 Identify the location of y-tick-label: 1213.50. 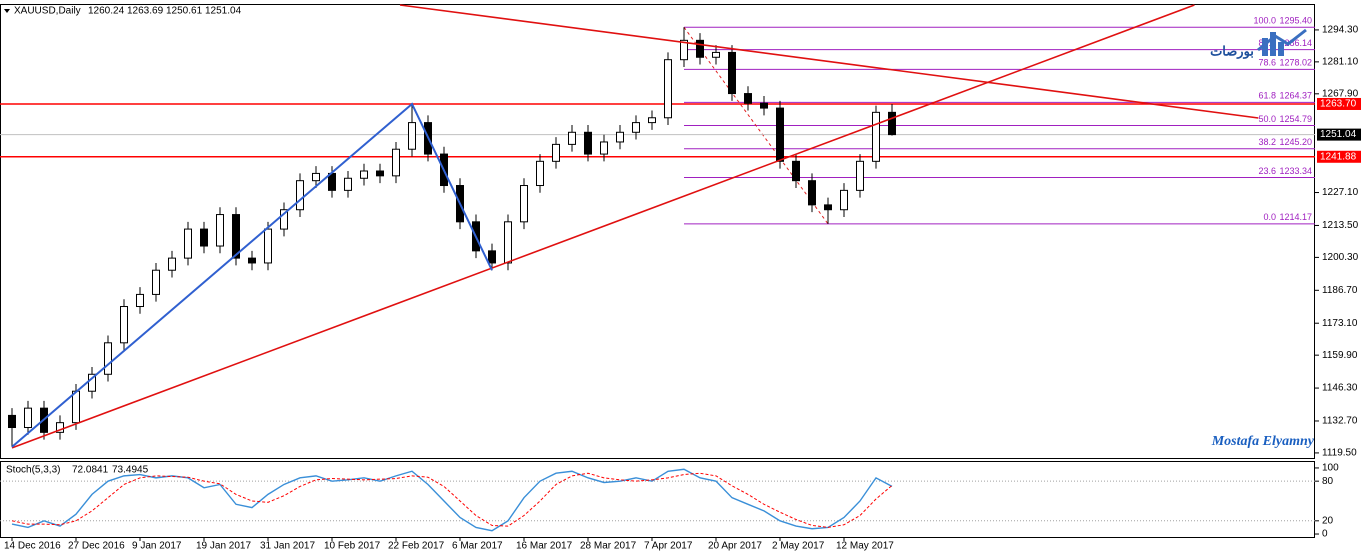
(1340, 225).